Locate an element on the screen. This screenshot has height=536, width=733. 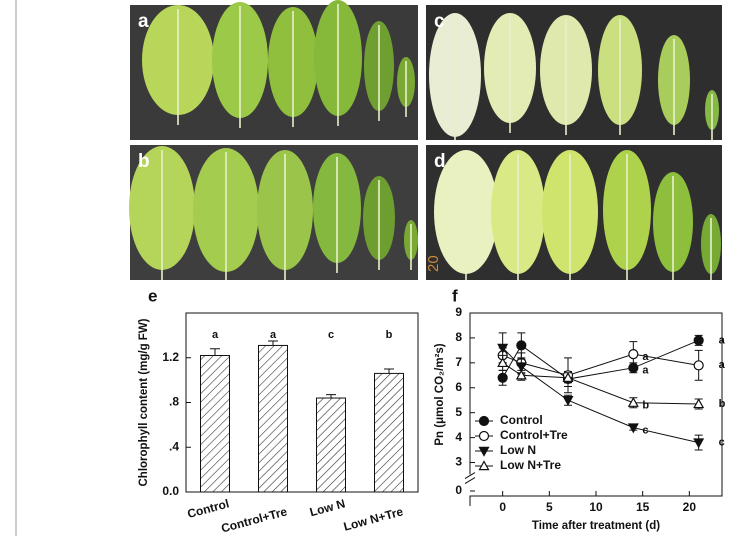
axis-break is located at coordinates (470, 478).